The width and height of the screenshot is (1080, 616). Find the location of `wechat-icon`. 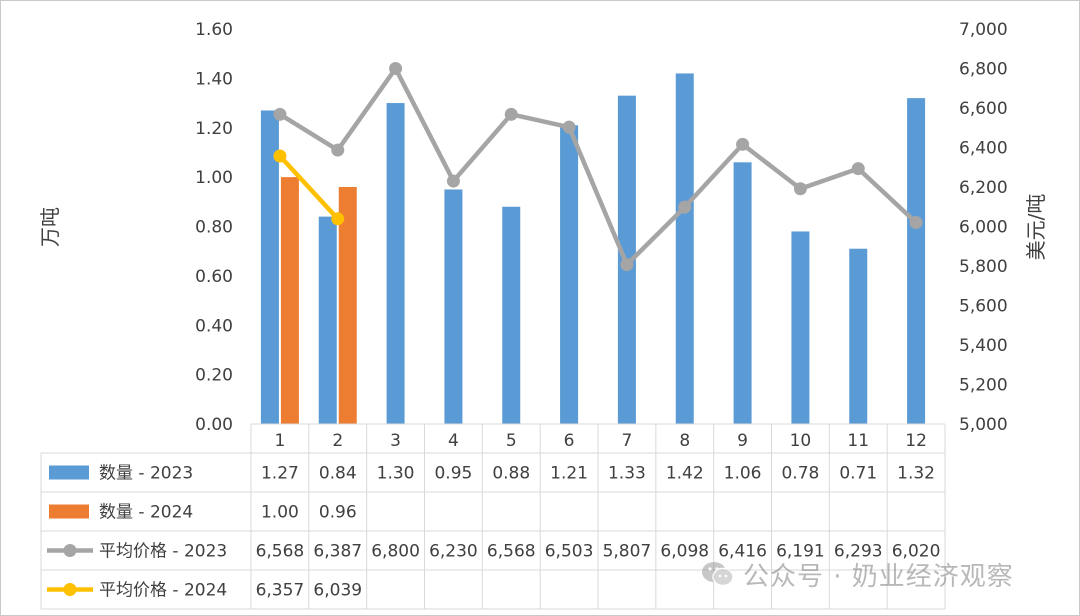

wechat-icon is located at coordinates (718, 574).